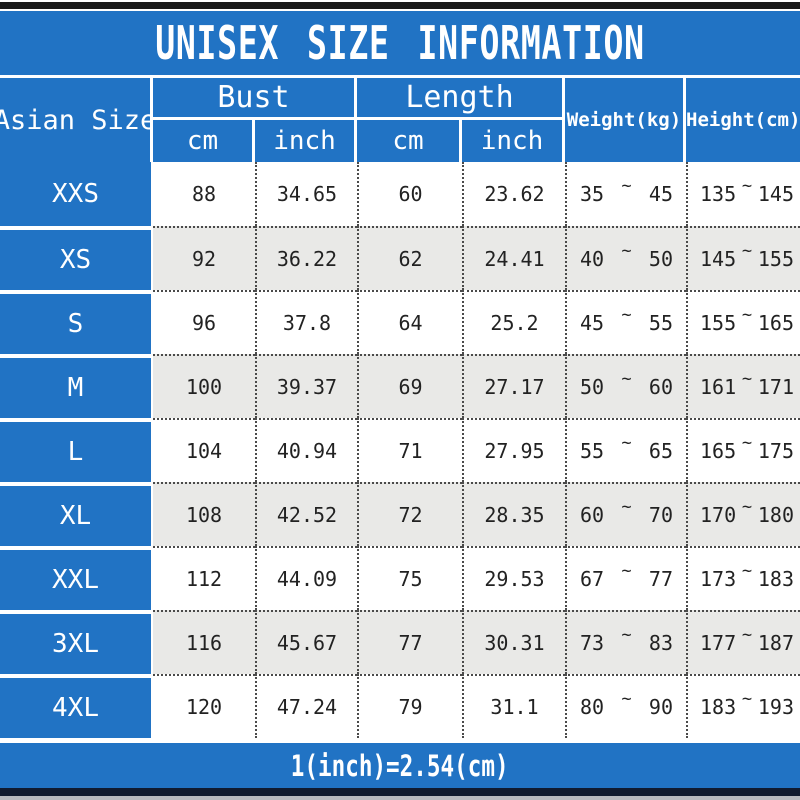 This screenshot has width=800, height=800. Describe the element at coordinates (75, 260) in the screenshot. I see `size-label: XS` at that location.